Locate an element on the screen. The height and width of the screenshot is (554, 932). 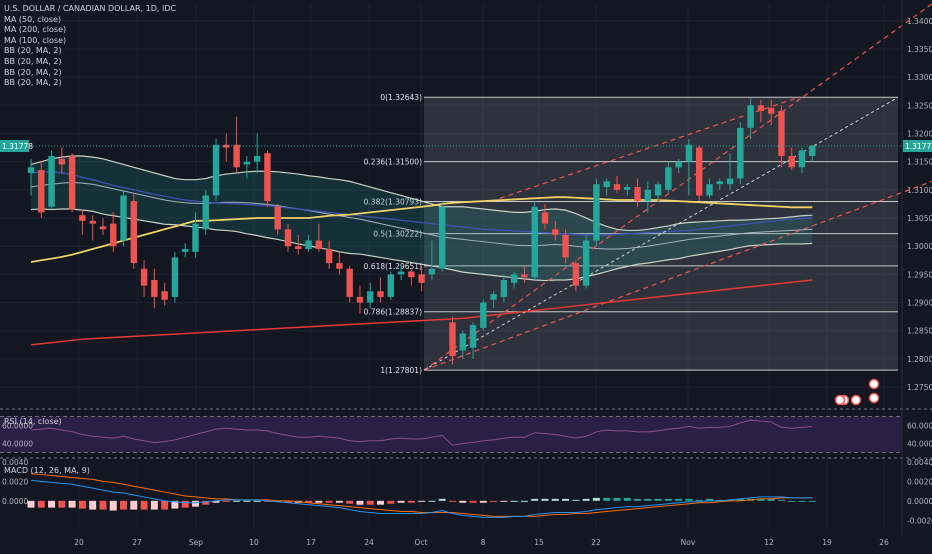
event-marker-icon is located at coordinates (874, 398).